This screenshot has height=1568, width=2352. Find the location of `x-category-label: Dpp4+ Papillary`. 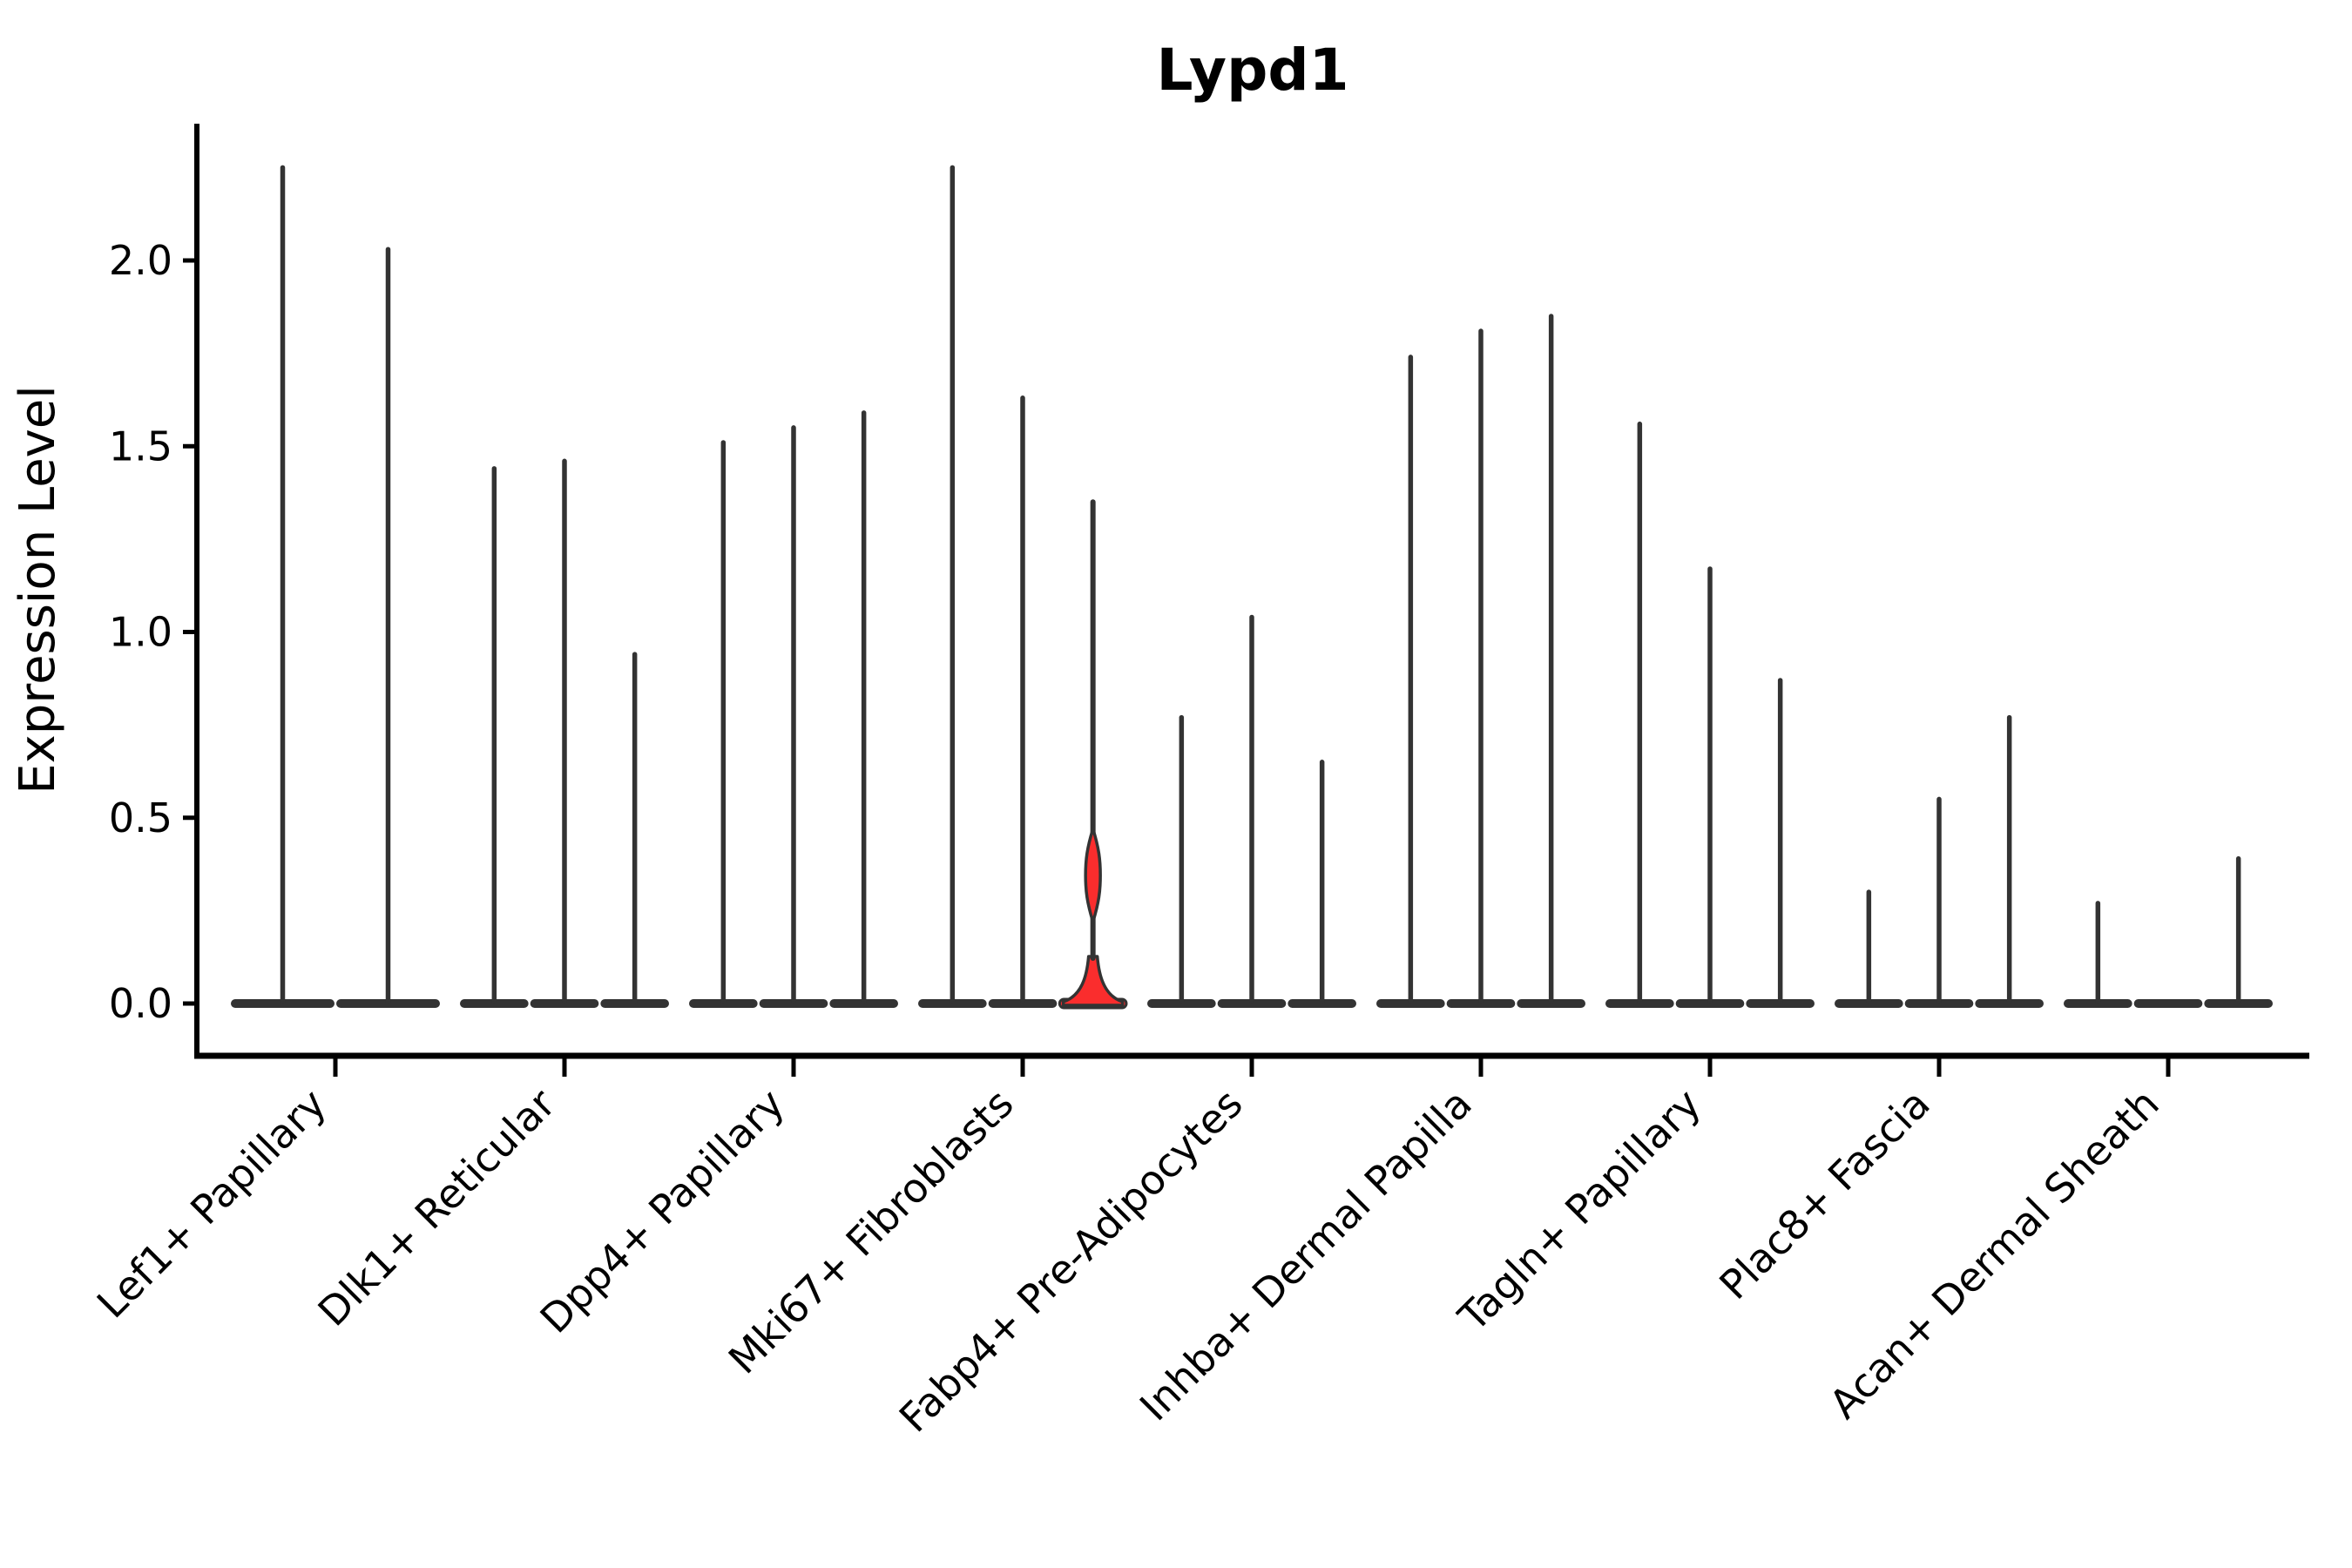

x-category-label: Dpp4+ Papillary is located at coordinates (662, 1211).